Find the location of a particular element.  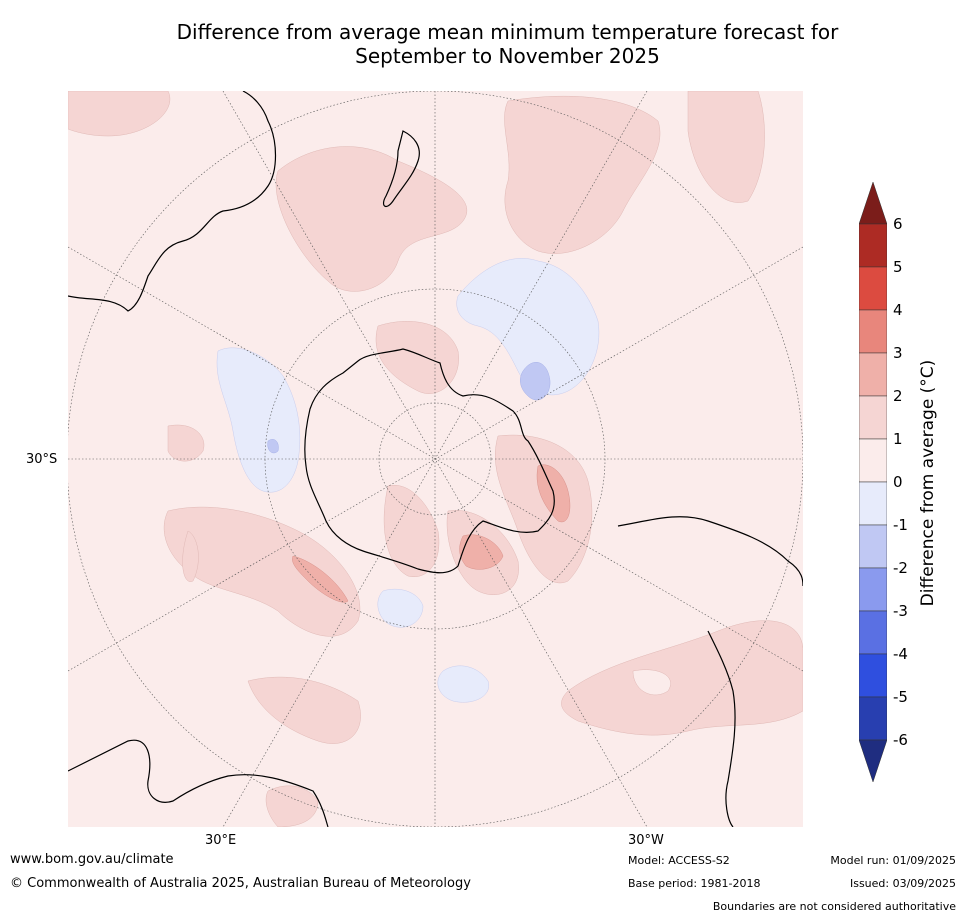

colorbar-tick-label: 3 is located at coordinates (898, 353).